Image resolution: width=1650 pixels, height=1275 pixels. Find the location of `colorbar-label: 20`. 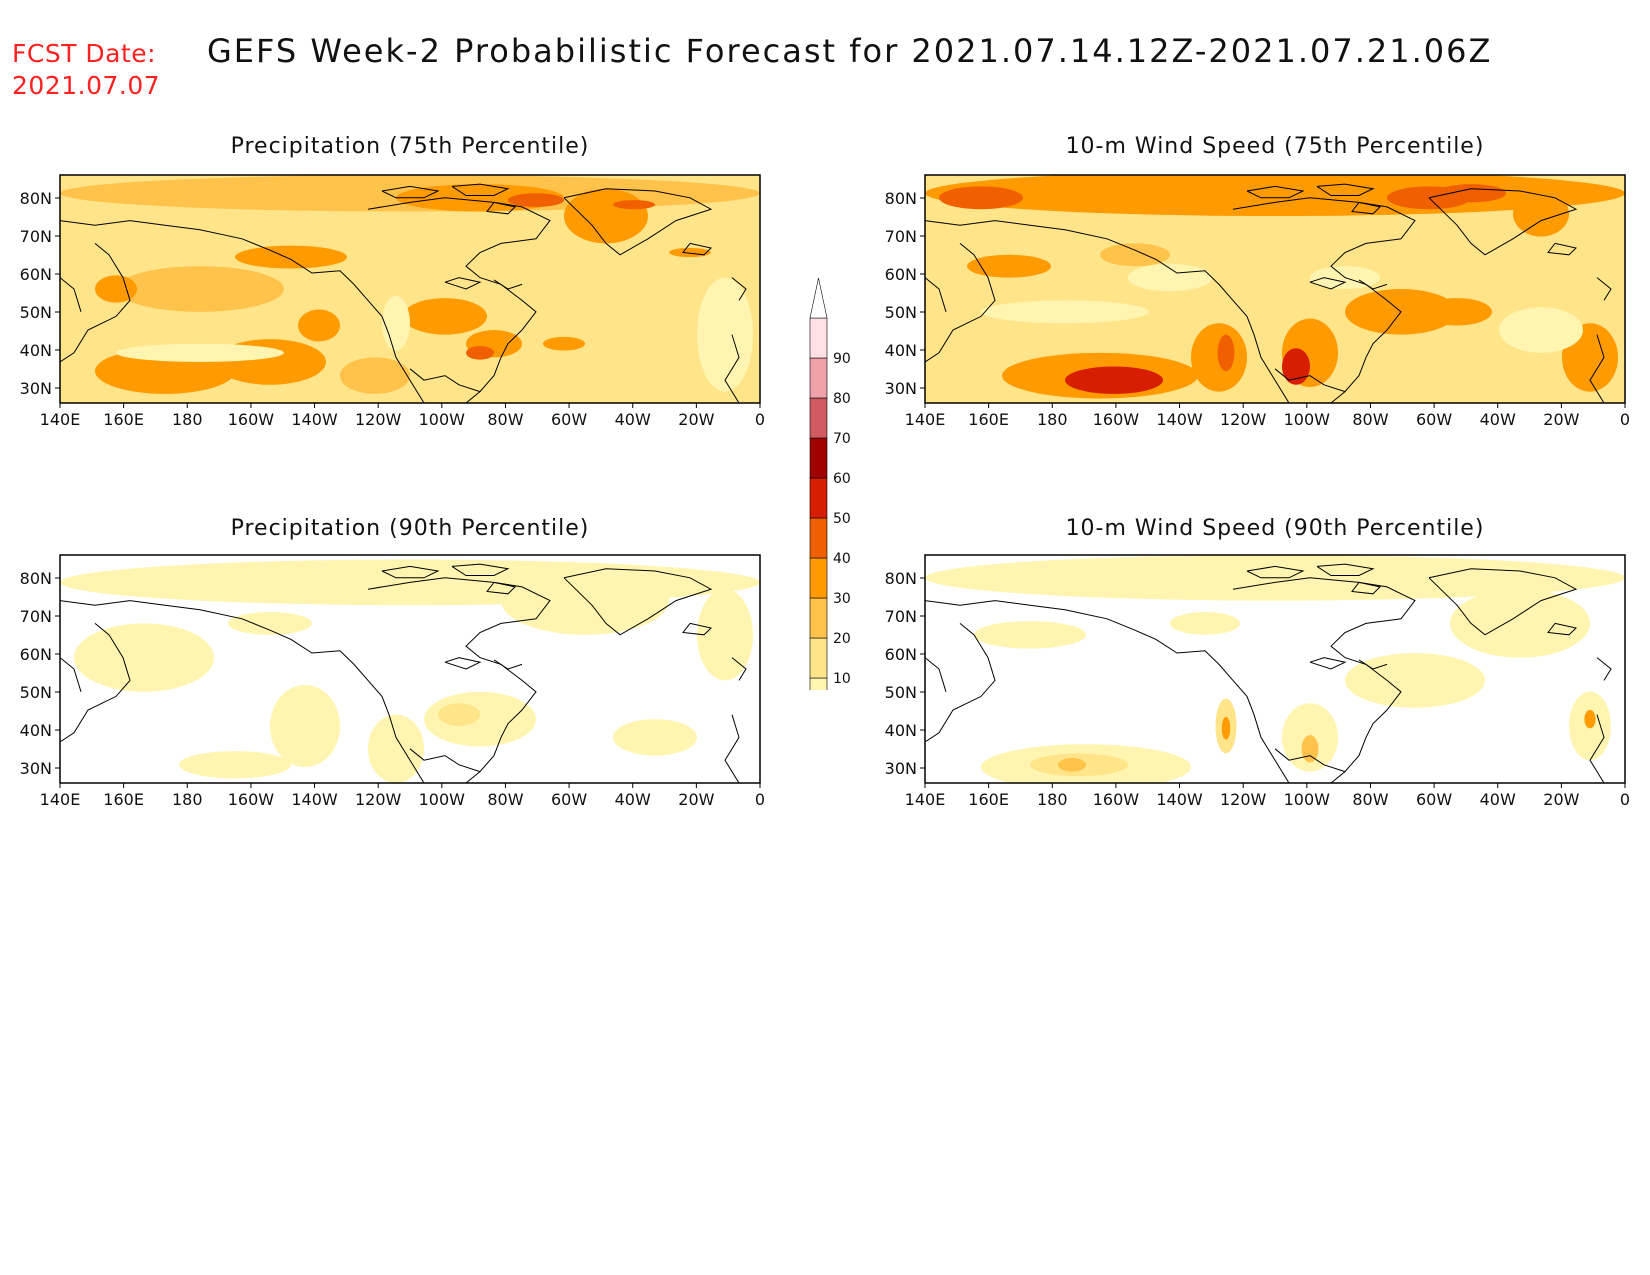

colorbar-label: 20 is located at coordinates (842, 639).